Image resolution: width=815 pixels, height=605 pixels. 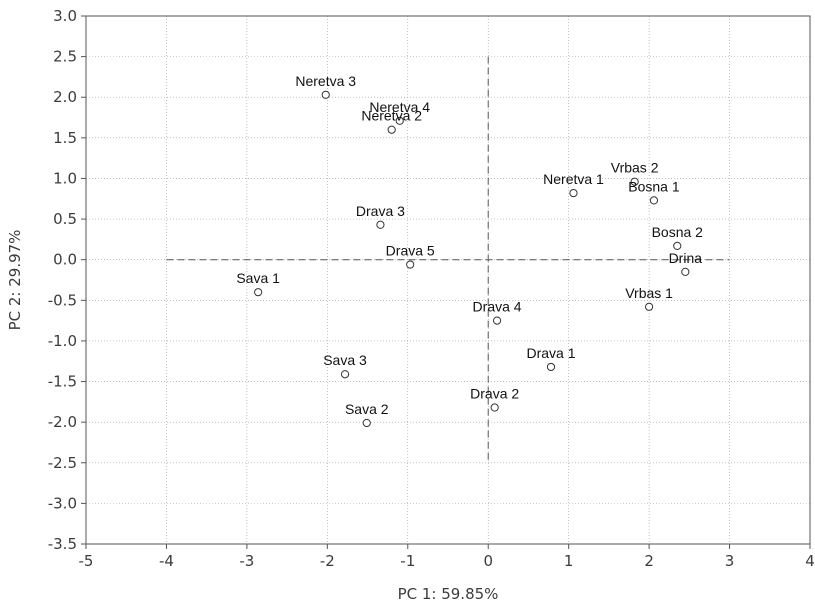 What do you see at coordinates (258, 278) in the screenshot?
I see `data-point-label: Sava 1` at bounding box center [258, 278].